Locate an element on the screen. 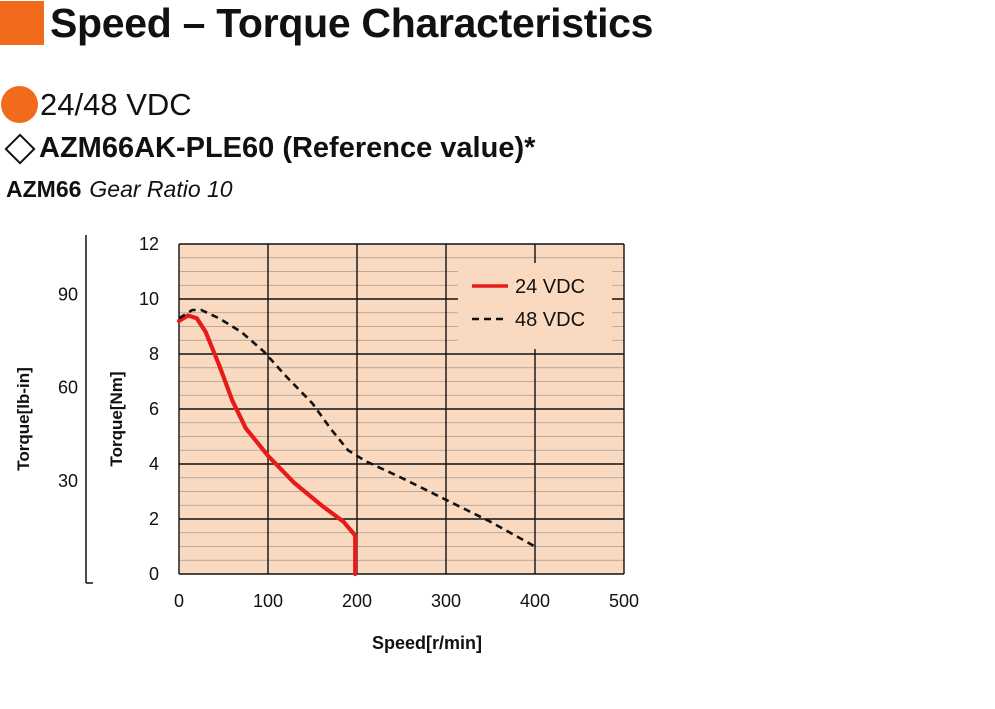 This screenshot has height=709, width=995. series-line-solid is located at coordinates (267, 445).